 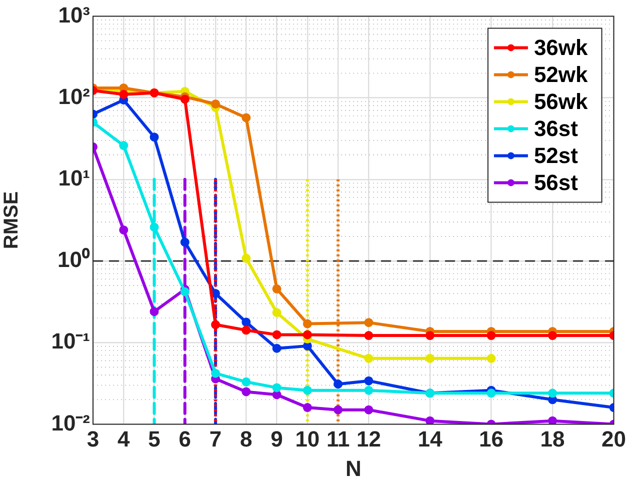 I want to click on legend-label: 56wk, so click(x=561, y=101).